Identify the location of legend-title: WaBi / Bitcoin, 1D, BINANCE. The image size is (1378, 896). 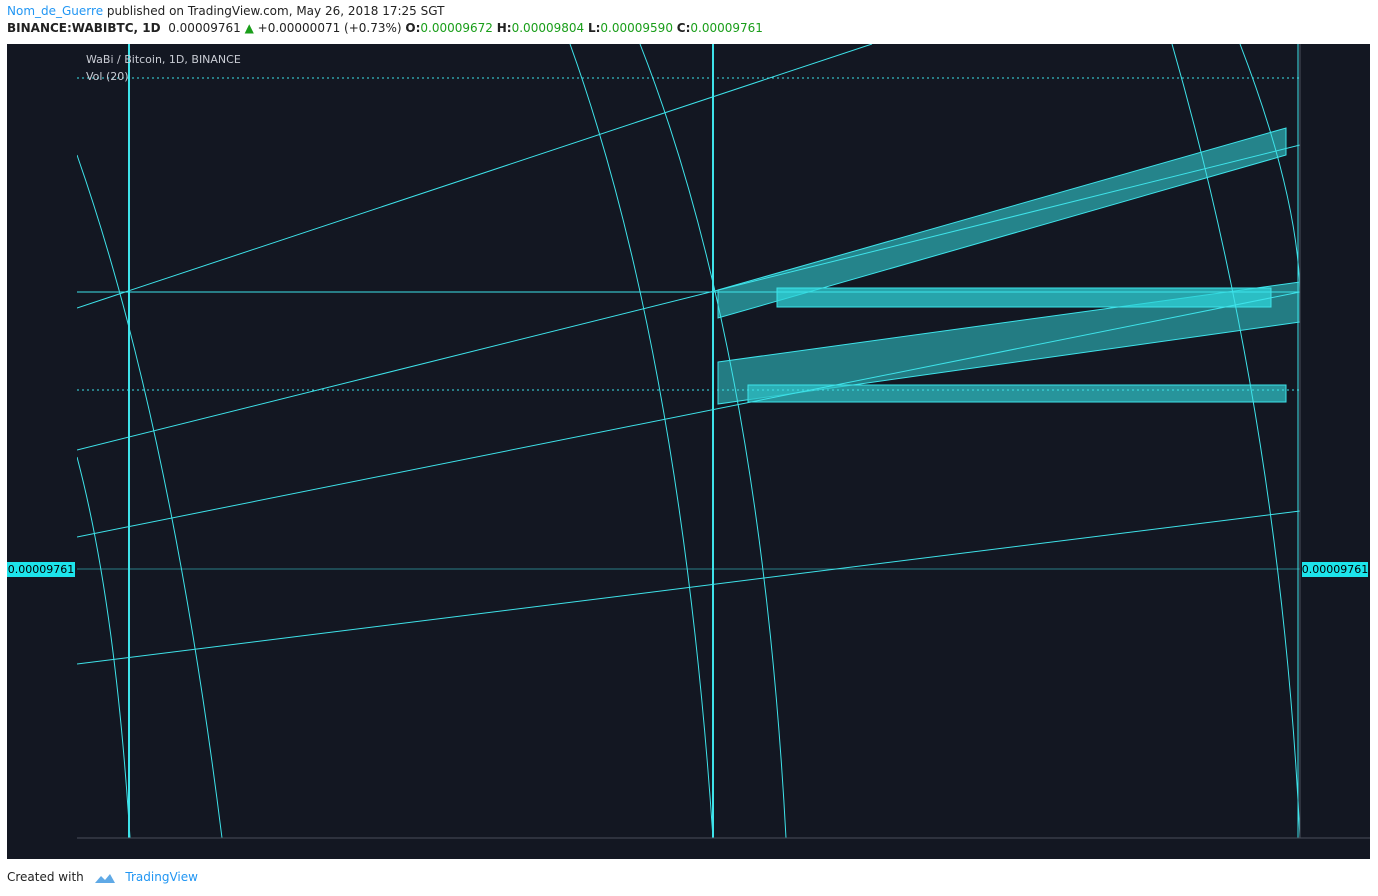
(163, 59).